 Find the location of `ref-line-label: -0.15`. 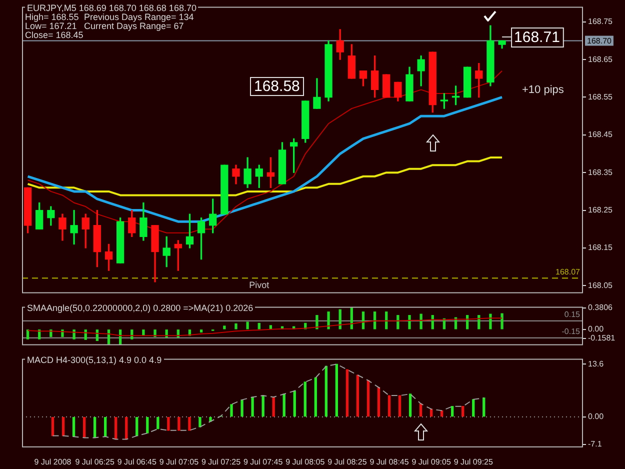

ref-line-label: -0.15 is located at coordinates (571, 331).